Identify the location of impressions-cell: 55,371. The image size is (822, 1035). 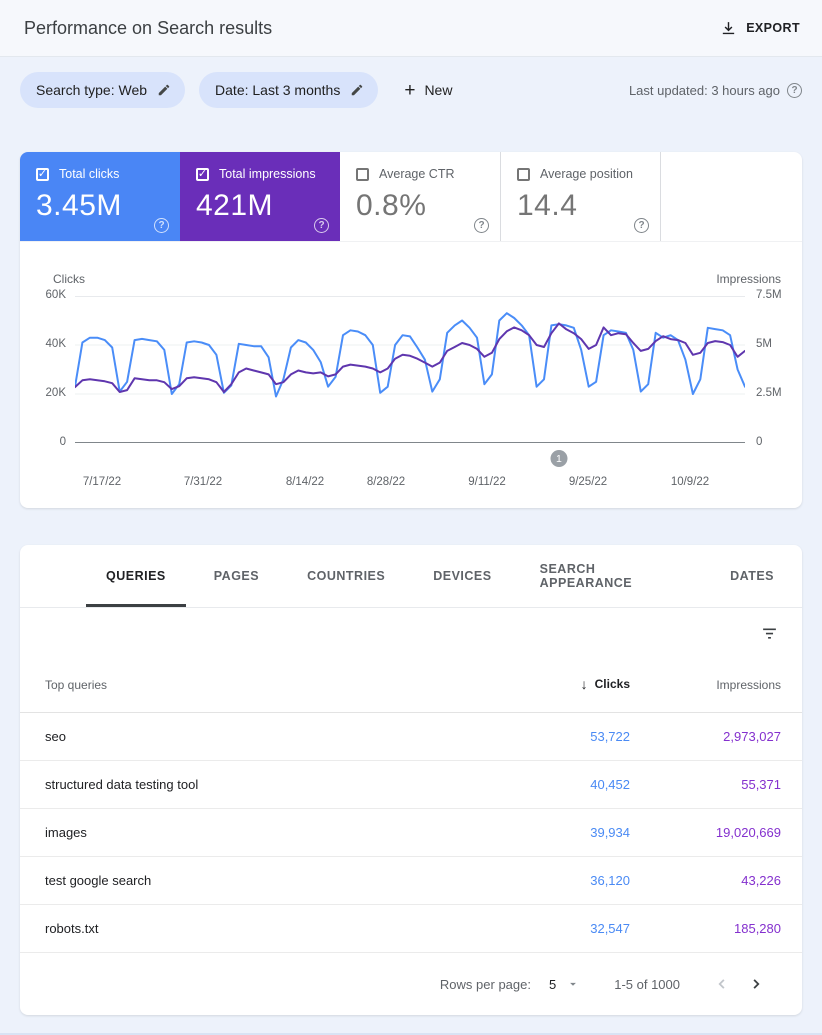
(761, 784).